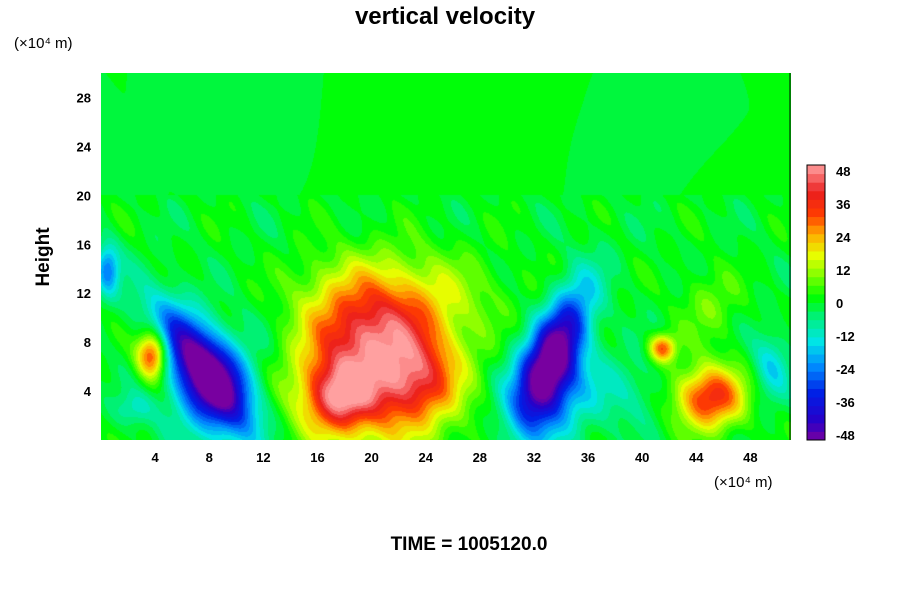 The image size is (900, 600). Describe the element at coordinates (43, 43) in the screenshot. I see `y-axis-unit: (×10⁴ m)` at that location.